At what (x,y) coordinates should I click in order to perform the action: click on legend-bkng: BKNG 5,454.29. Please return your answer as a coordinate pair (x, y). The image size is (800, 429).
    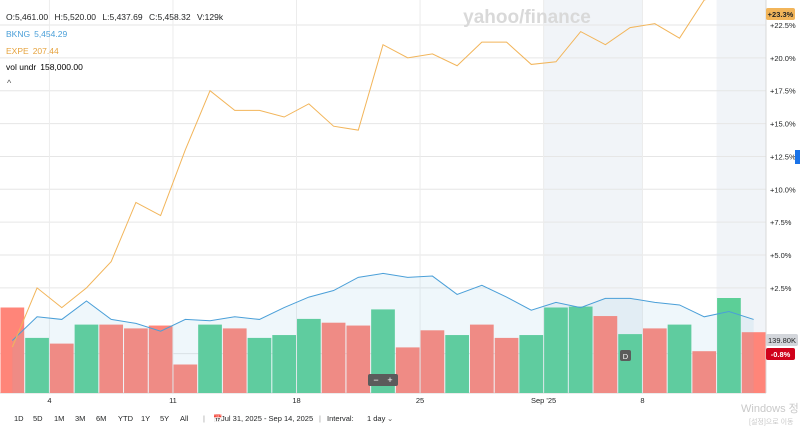
    Looking at the image, I should click on (36, 34).